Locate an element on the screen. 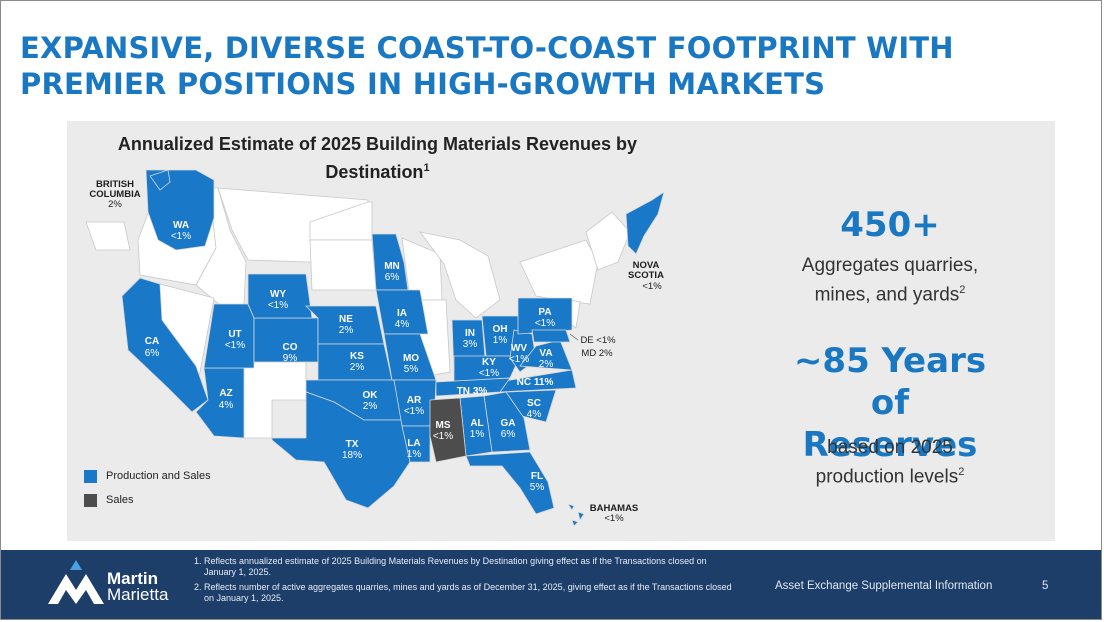  label-fl-value: 5% is located at coordinates (537, 487).